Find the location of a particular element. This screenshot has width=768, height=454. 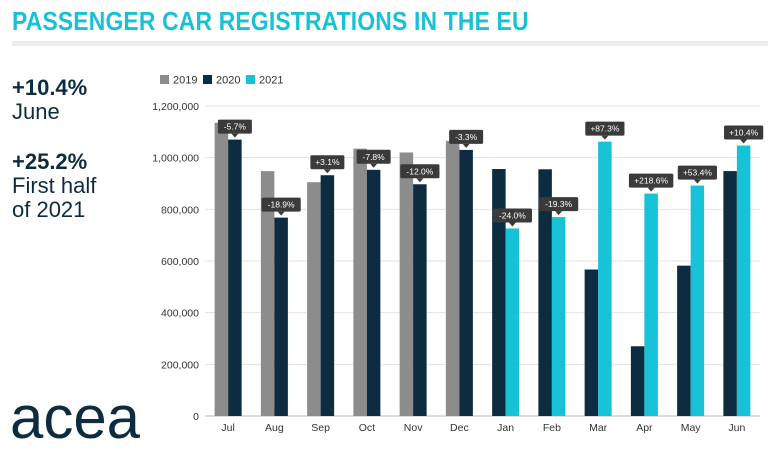

y-tick-label: 1,200,000 is located at coordinates (175, 107).